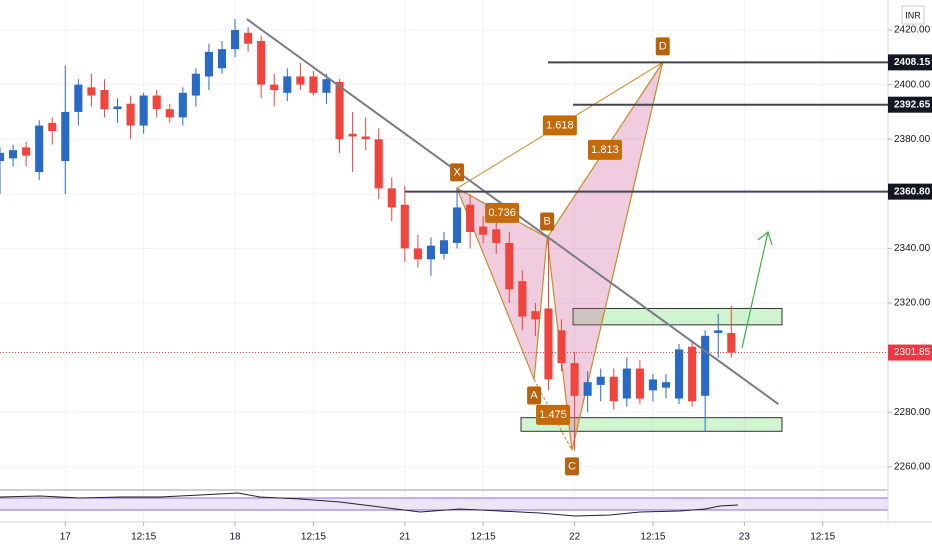  I want to click on pattern-point-label: A, so click(534, 395).